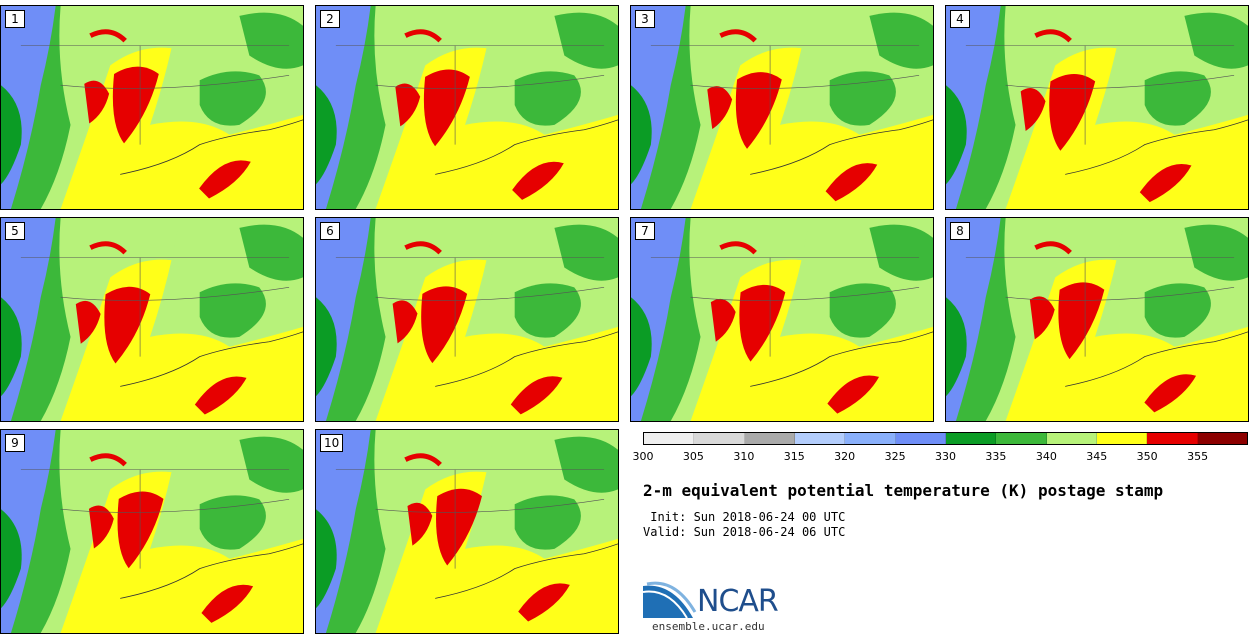 Image resolution: width=1260 pixels, height=635 pixels. What do you see at coordinates (643, 456) in the screenshot?
I see `colorbar-tick-label: 300` at bounding box center [643, 456].